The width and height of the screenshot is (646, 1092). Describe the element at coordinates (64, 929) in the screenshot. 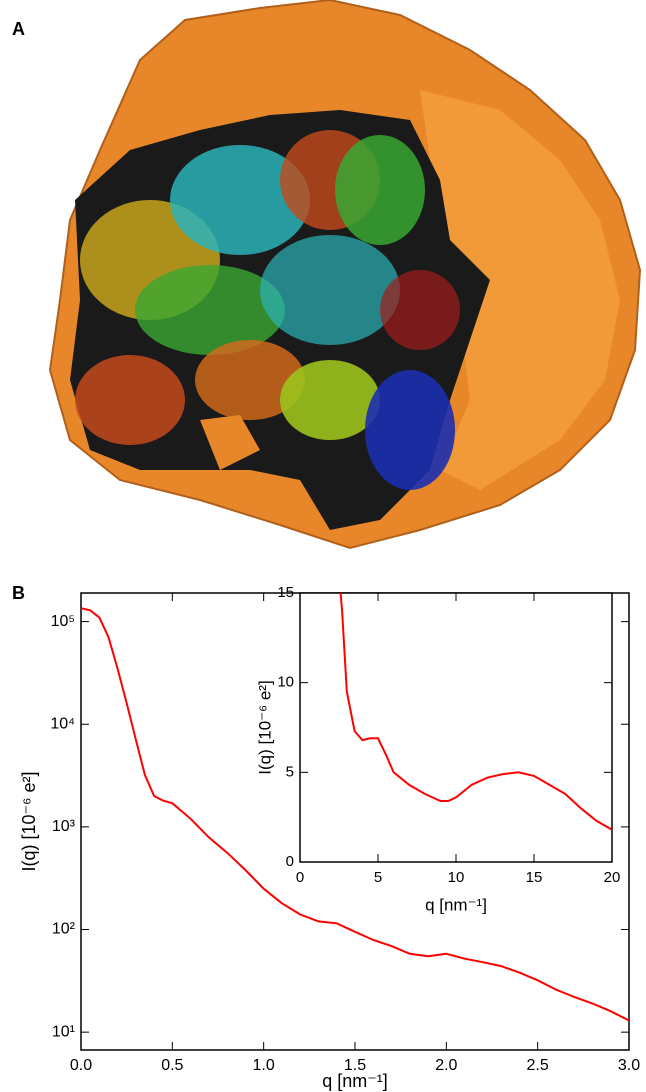

I see `y-tick-label: 10²` at that location.